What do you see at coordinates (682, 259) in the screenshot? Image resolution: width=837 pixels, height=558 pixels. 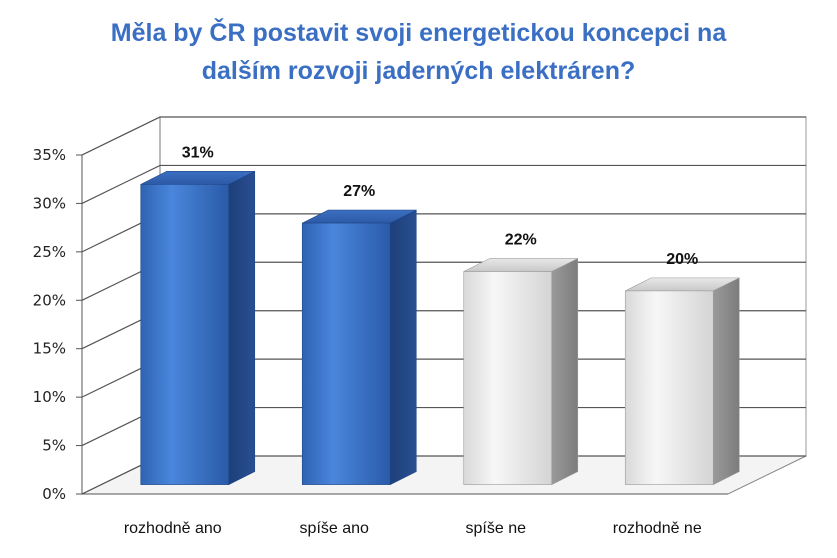 I see `data-label: 20%` at bounding box center [682, 259].